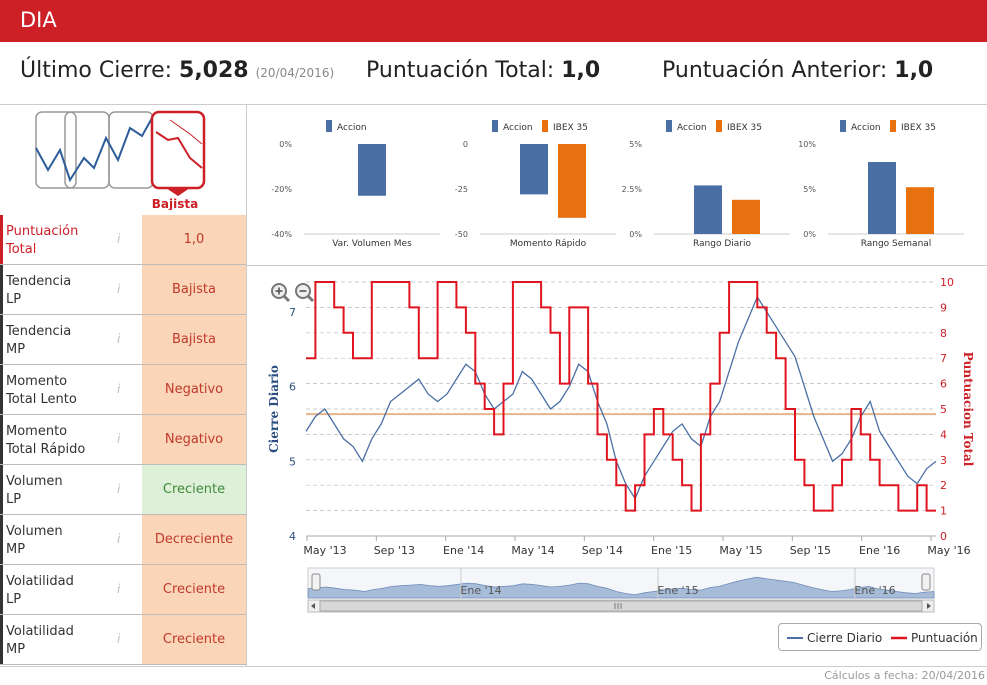 Image resolution: width=987 pixels, height=685 pixels. I want to click on y-left-tick: 4, so click(292, 536).